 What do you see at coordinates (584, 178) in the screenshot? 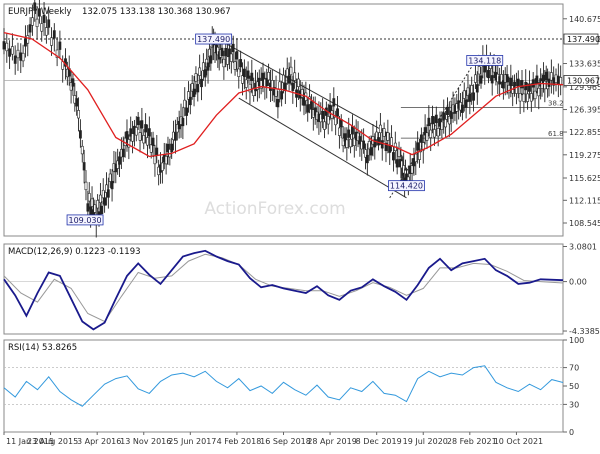
I see `y-tick-label: 115.625` at bounding box center [584, 178].